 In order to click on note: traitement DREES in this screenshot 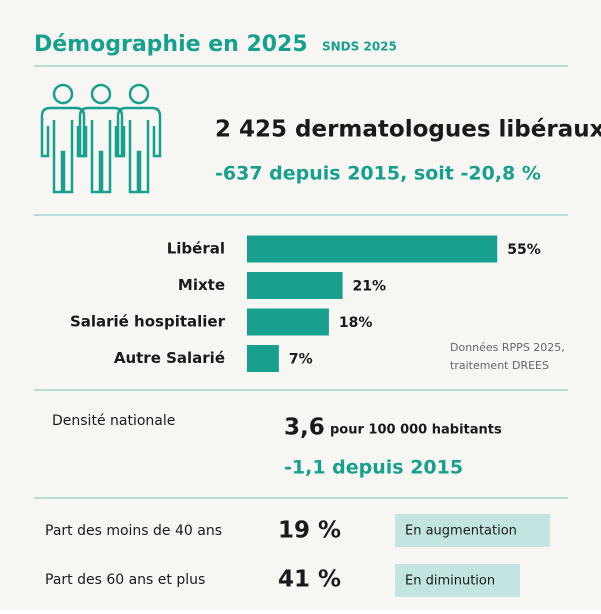, I will do `click(499, 365)`.